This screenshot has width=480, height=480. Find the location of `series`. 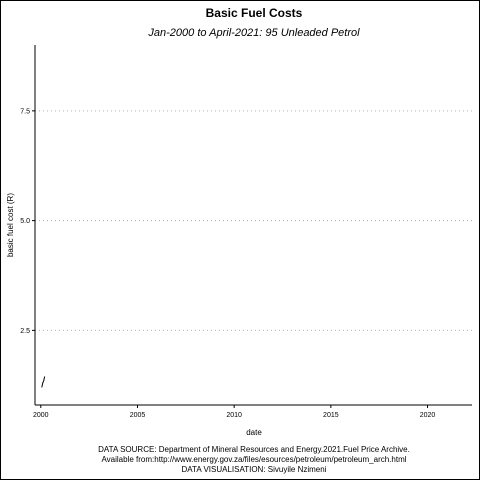

series is located at coordinates (43, 382).